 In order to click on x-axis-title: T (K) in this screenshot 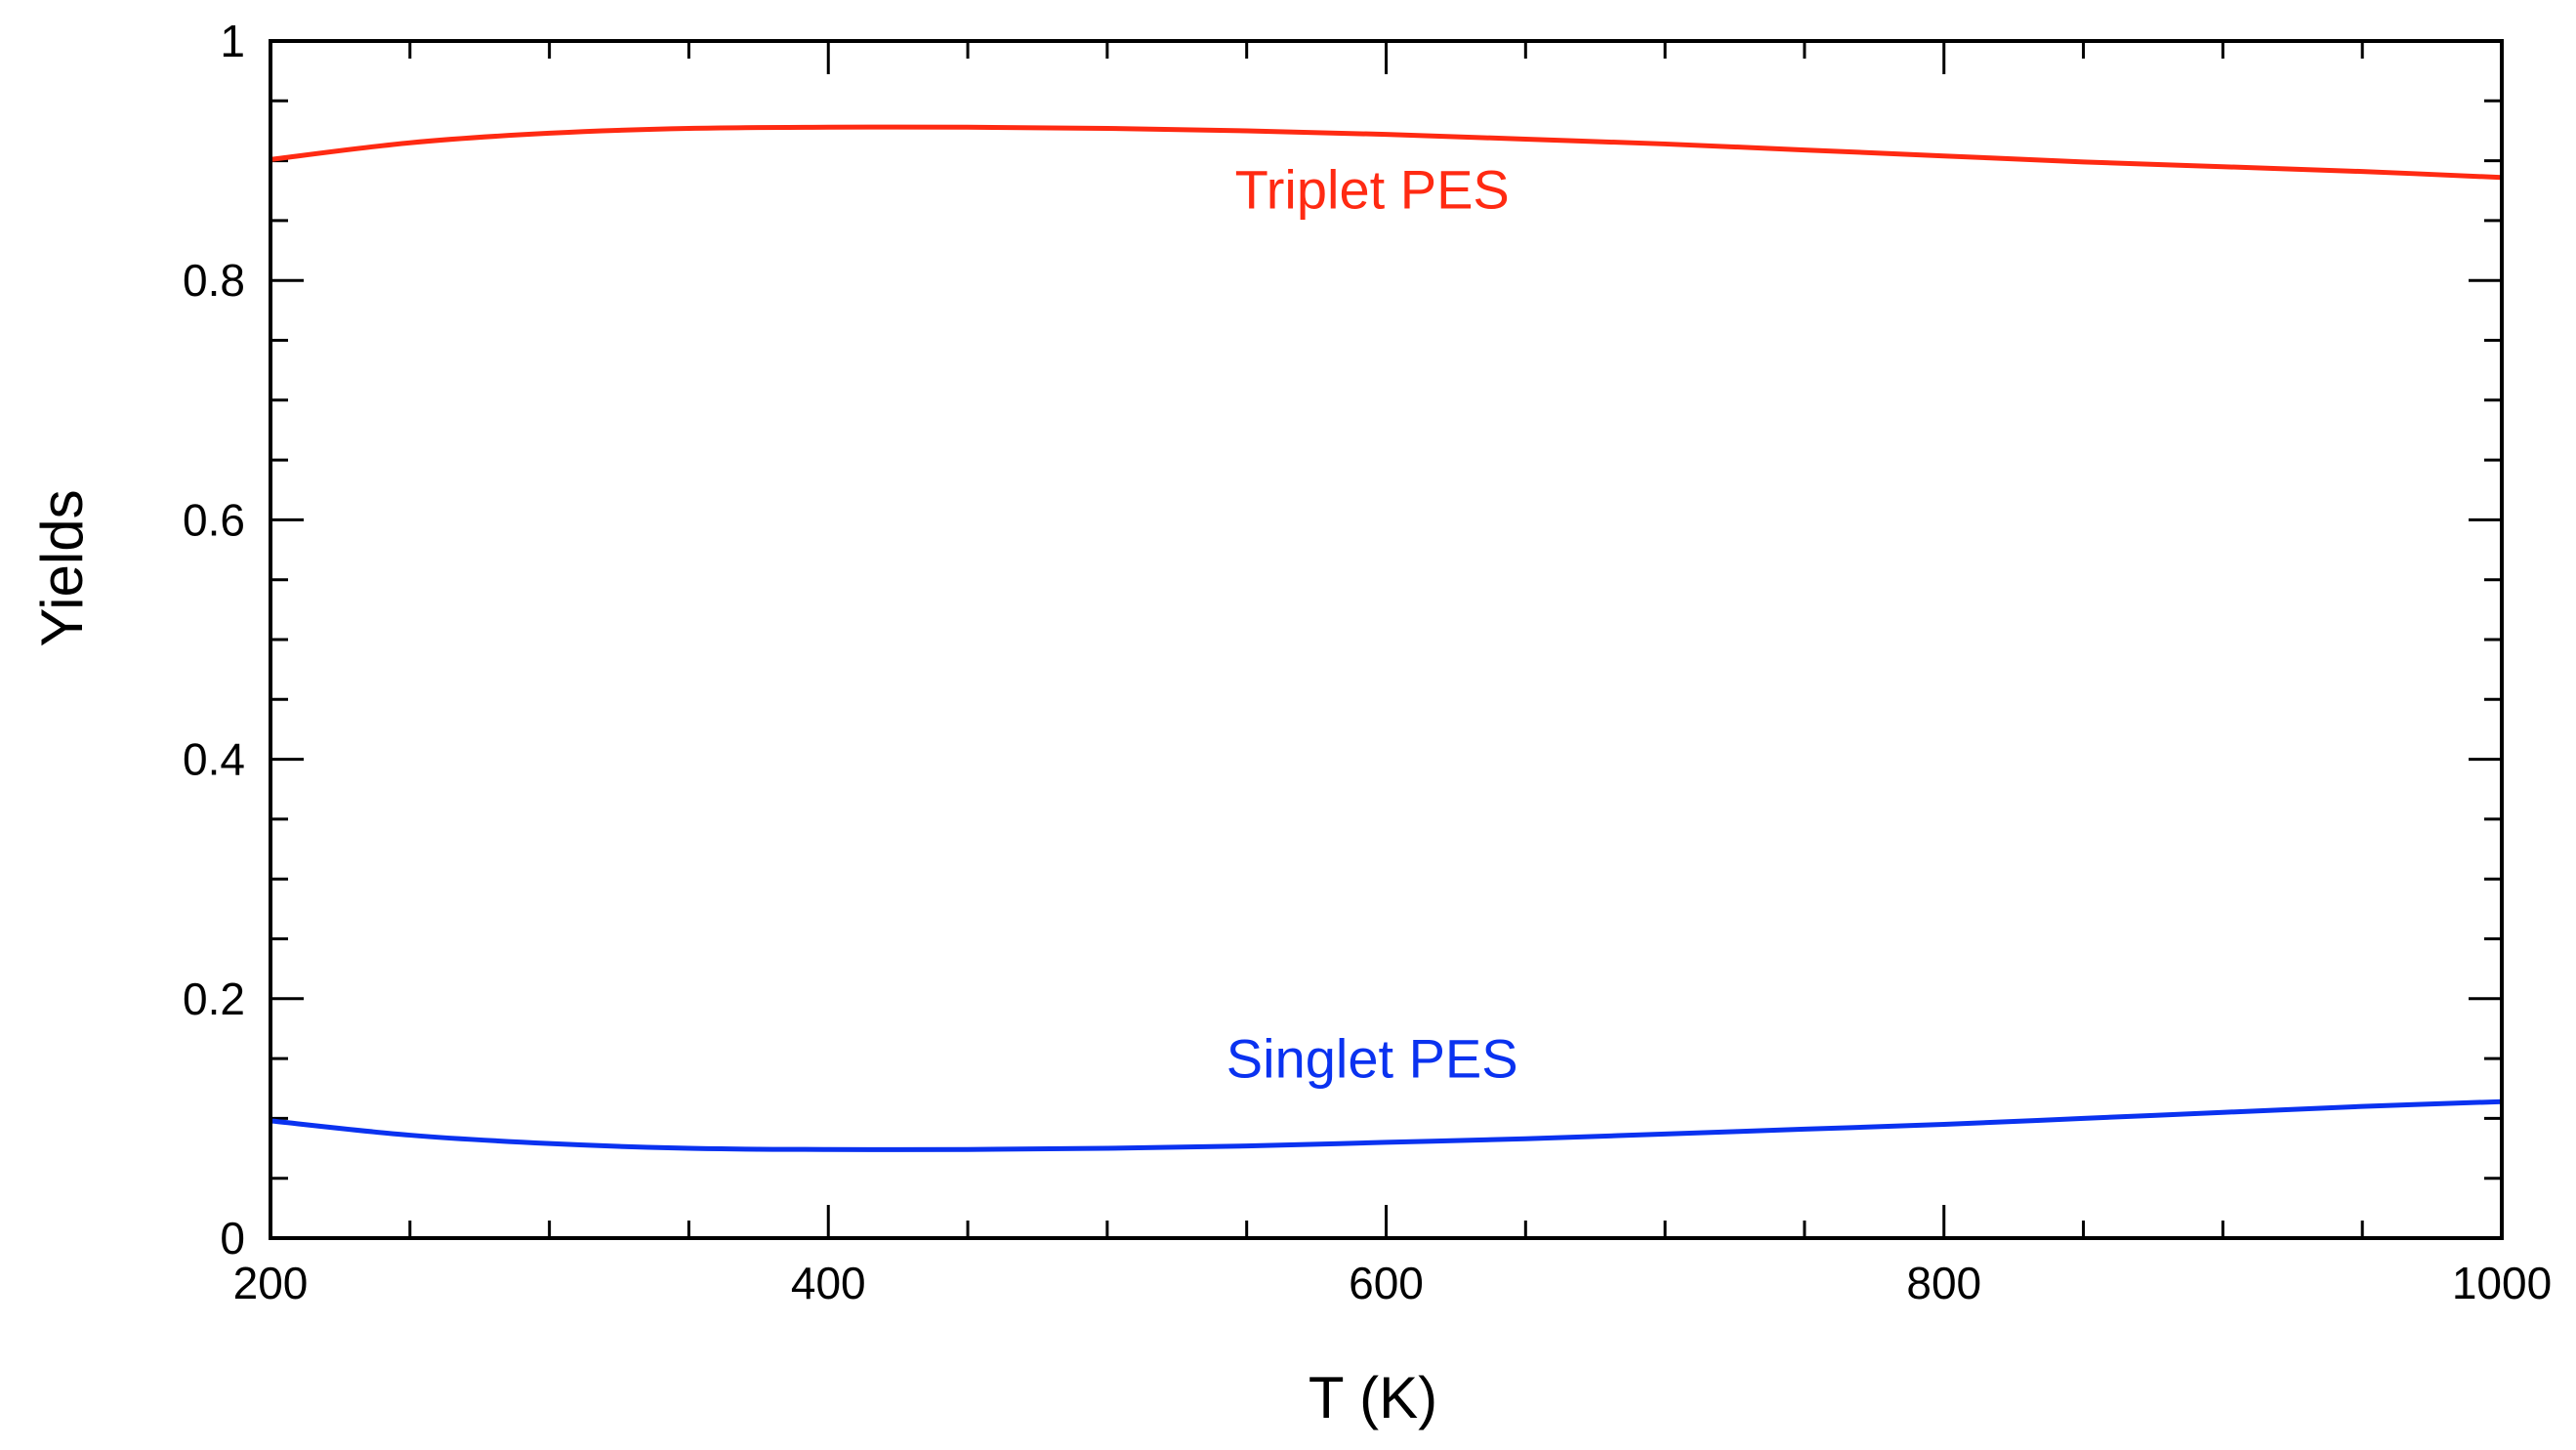, I will do `click(1373, 1397)`.